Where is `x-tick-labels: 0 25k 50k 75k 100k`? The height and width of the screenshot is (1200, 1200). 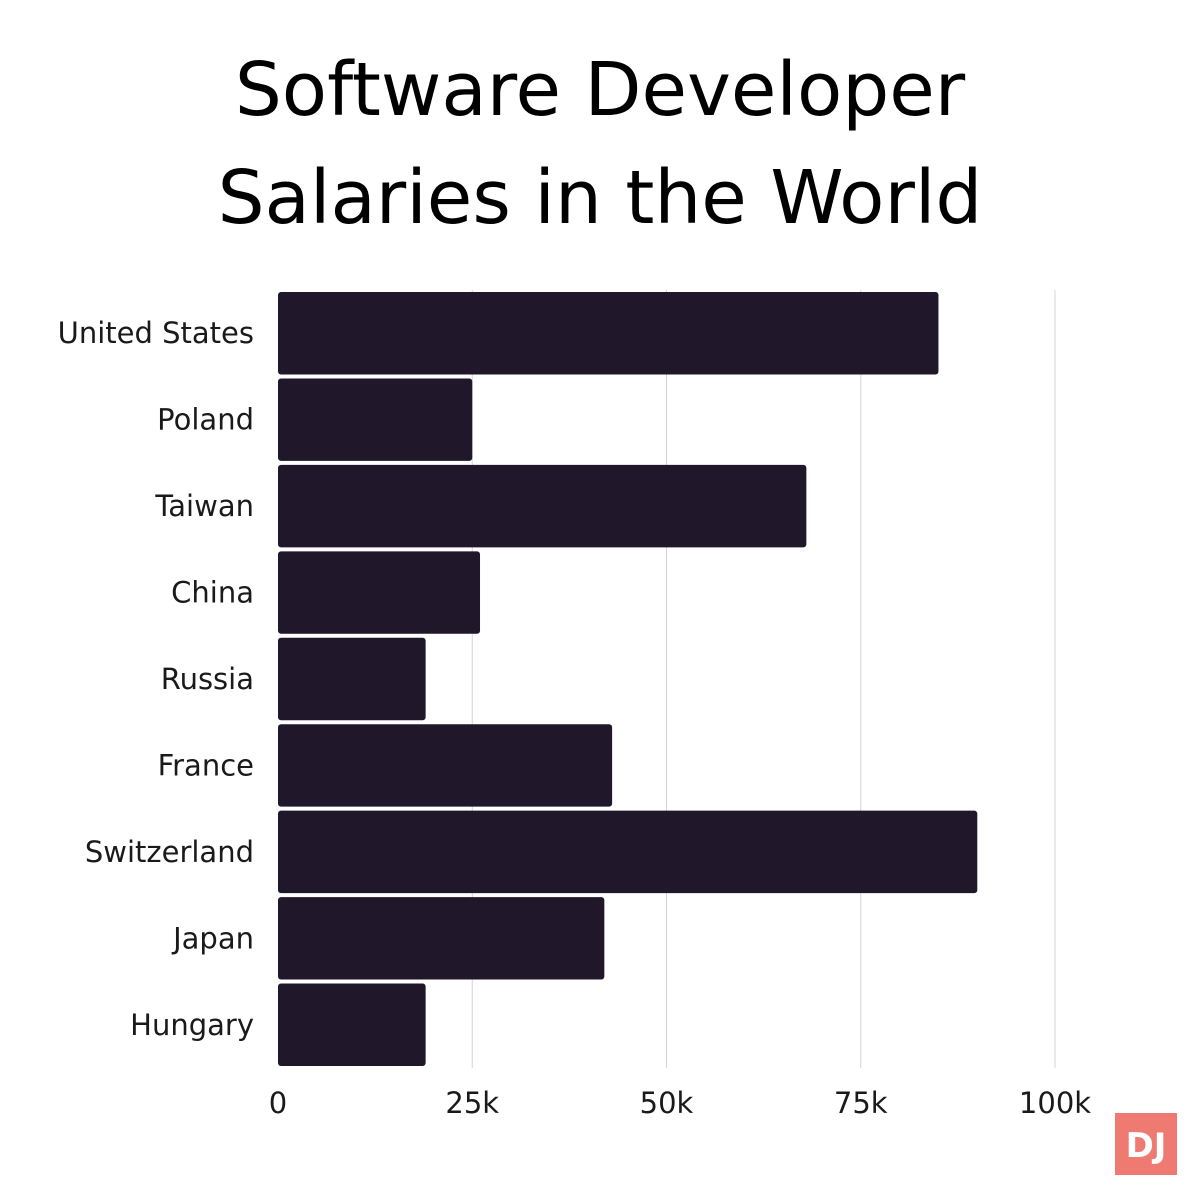
x-tick-labels: 0 25k 50k 75k 100k is located at coordinates (680, 1103).